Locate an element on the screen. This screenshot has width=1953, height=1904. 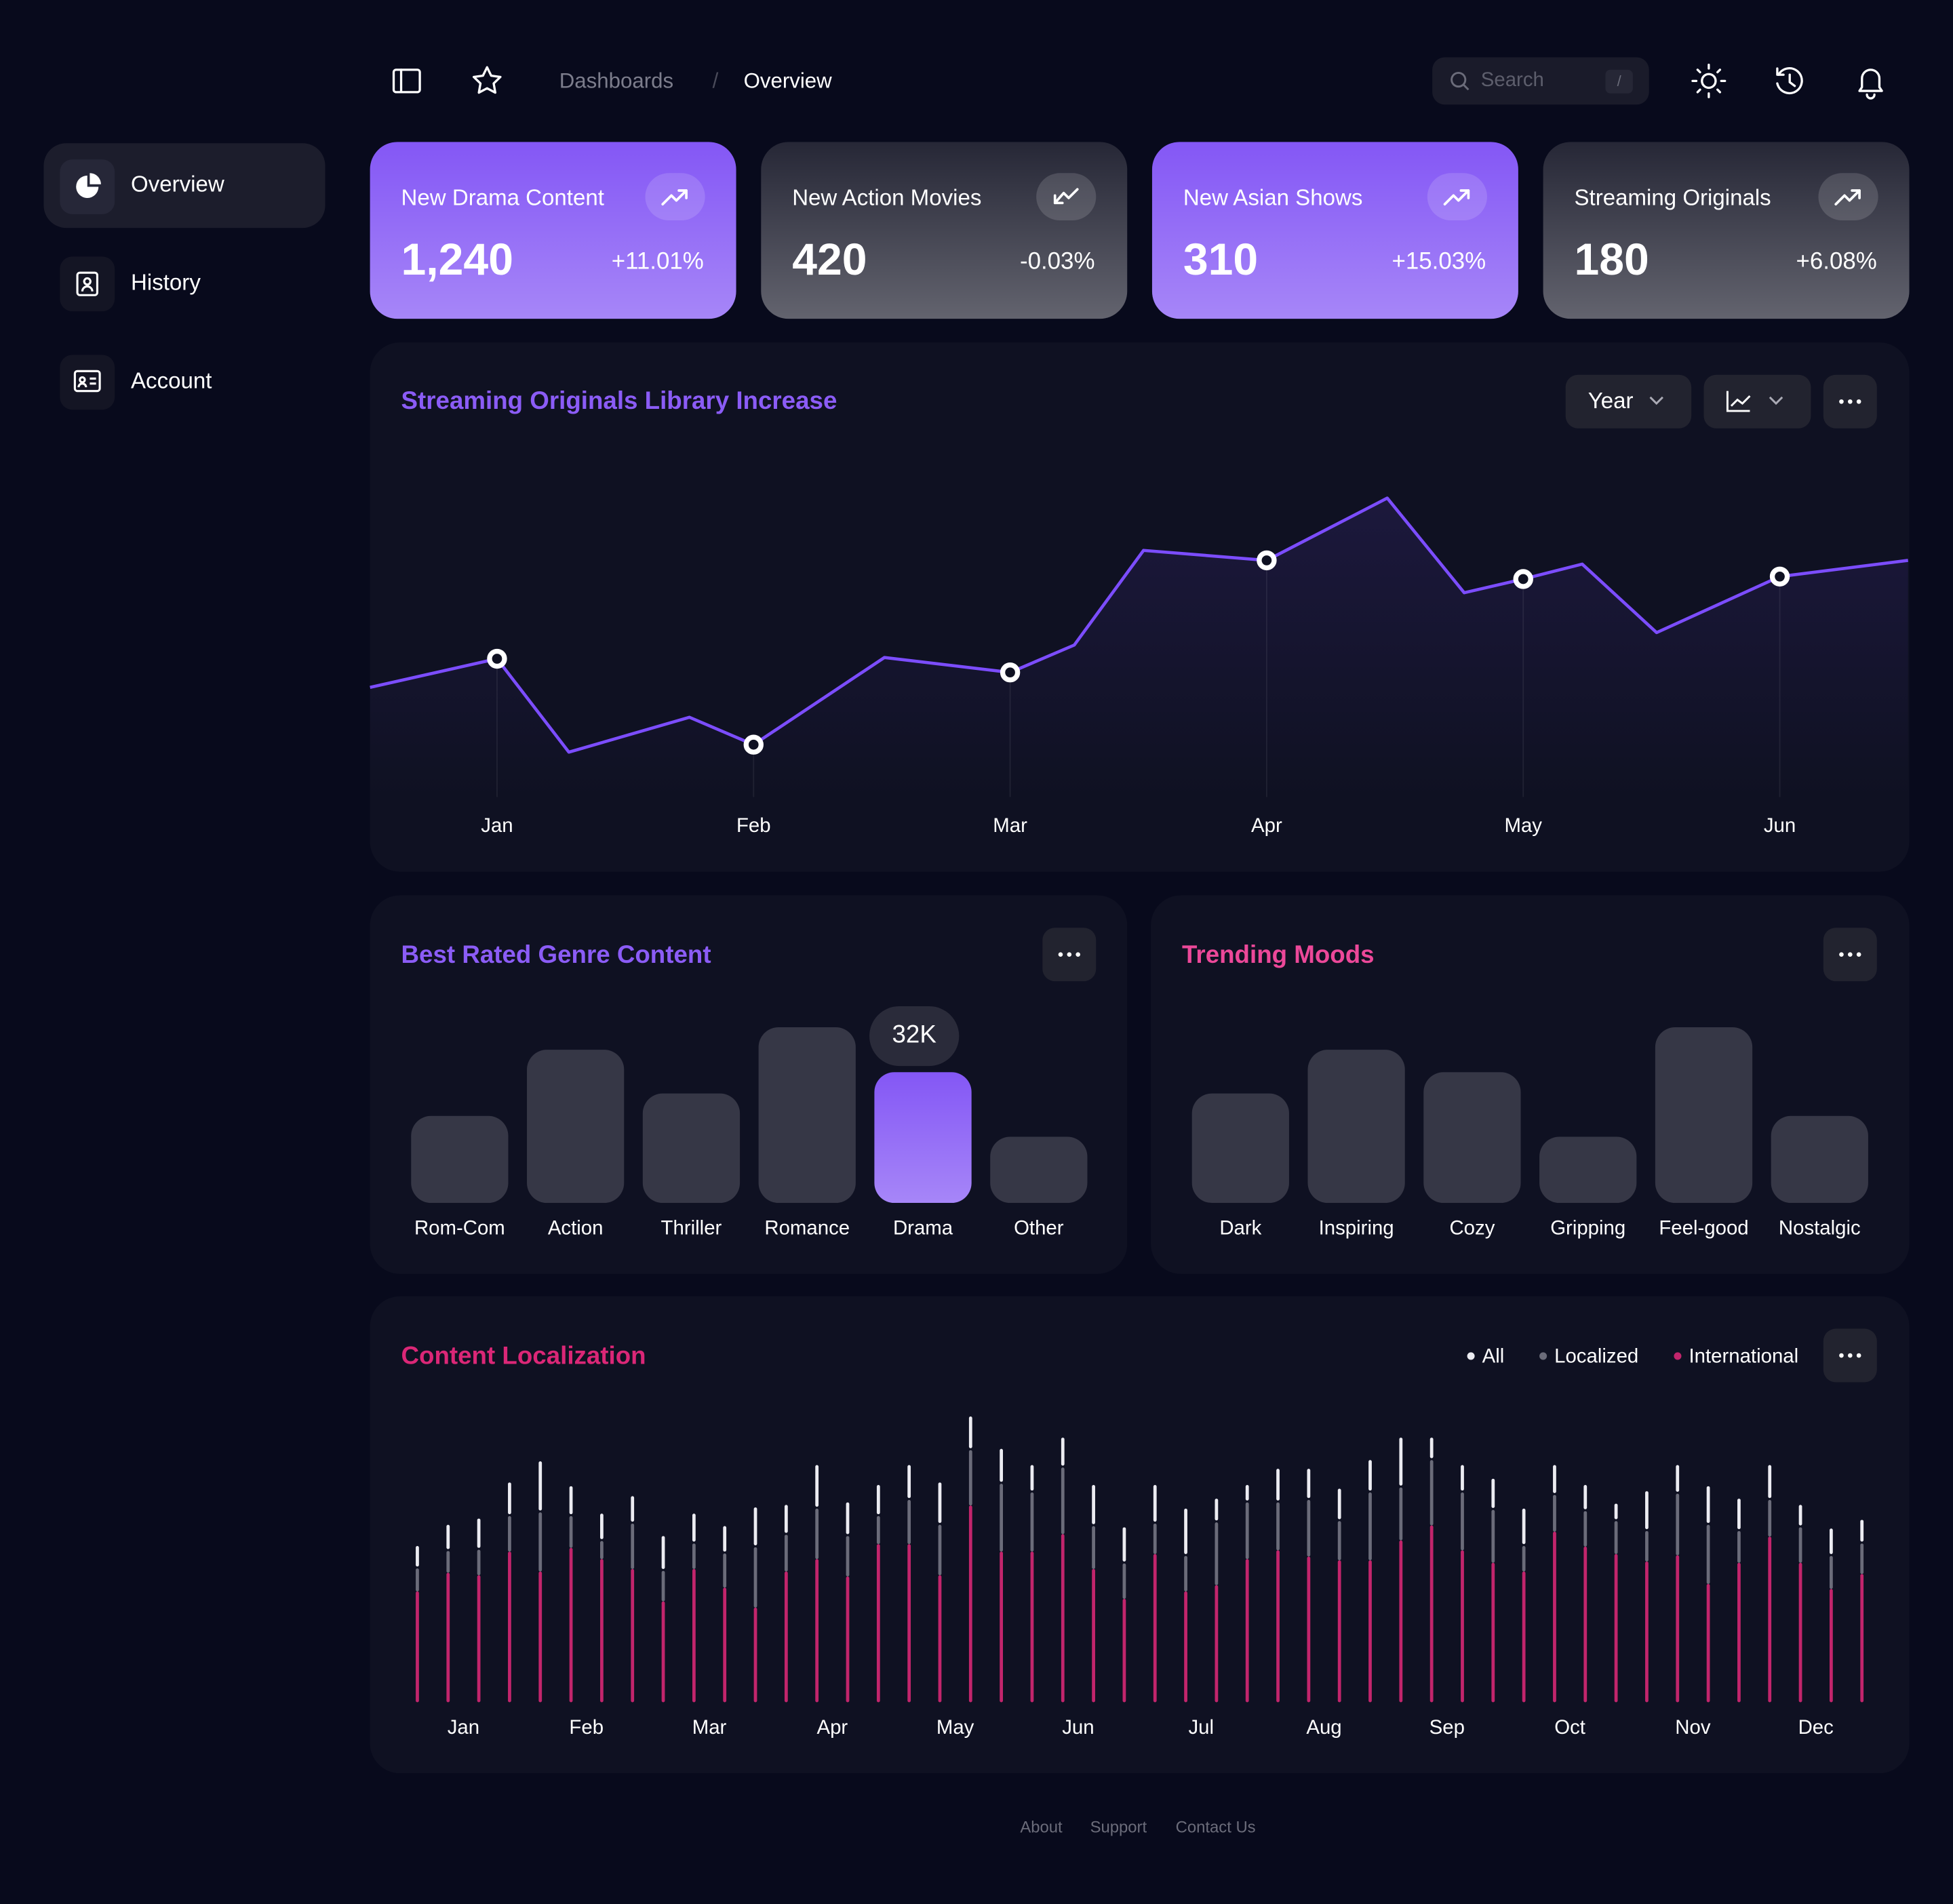
breadcrumb-link: Dashboards is located at coordinates (616, 80).